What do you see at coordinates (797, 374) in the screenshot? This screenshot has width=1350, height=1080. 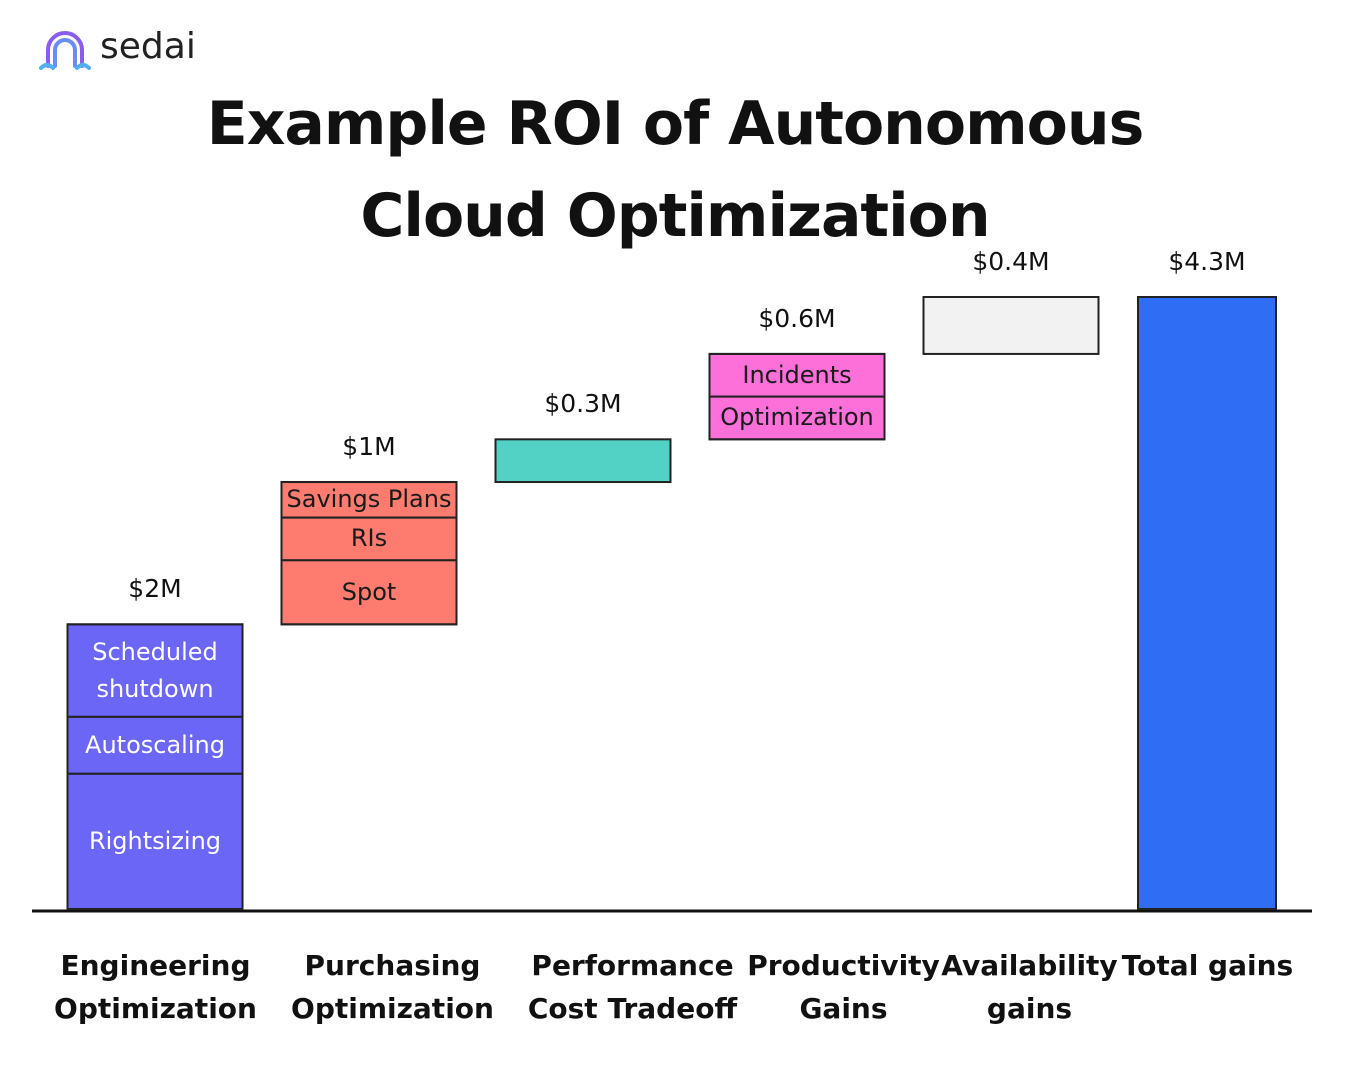 I see `segment-label: Incidents` at bounding box center [797, 374].